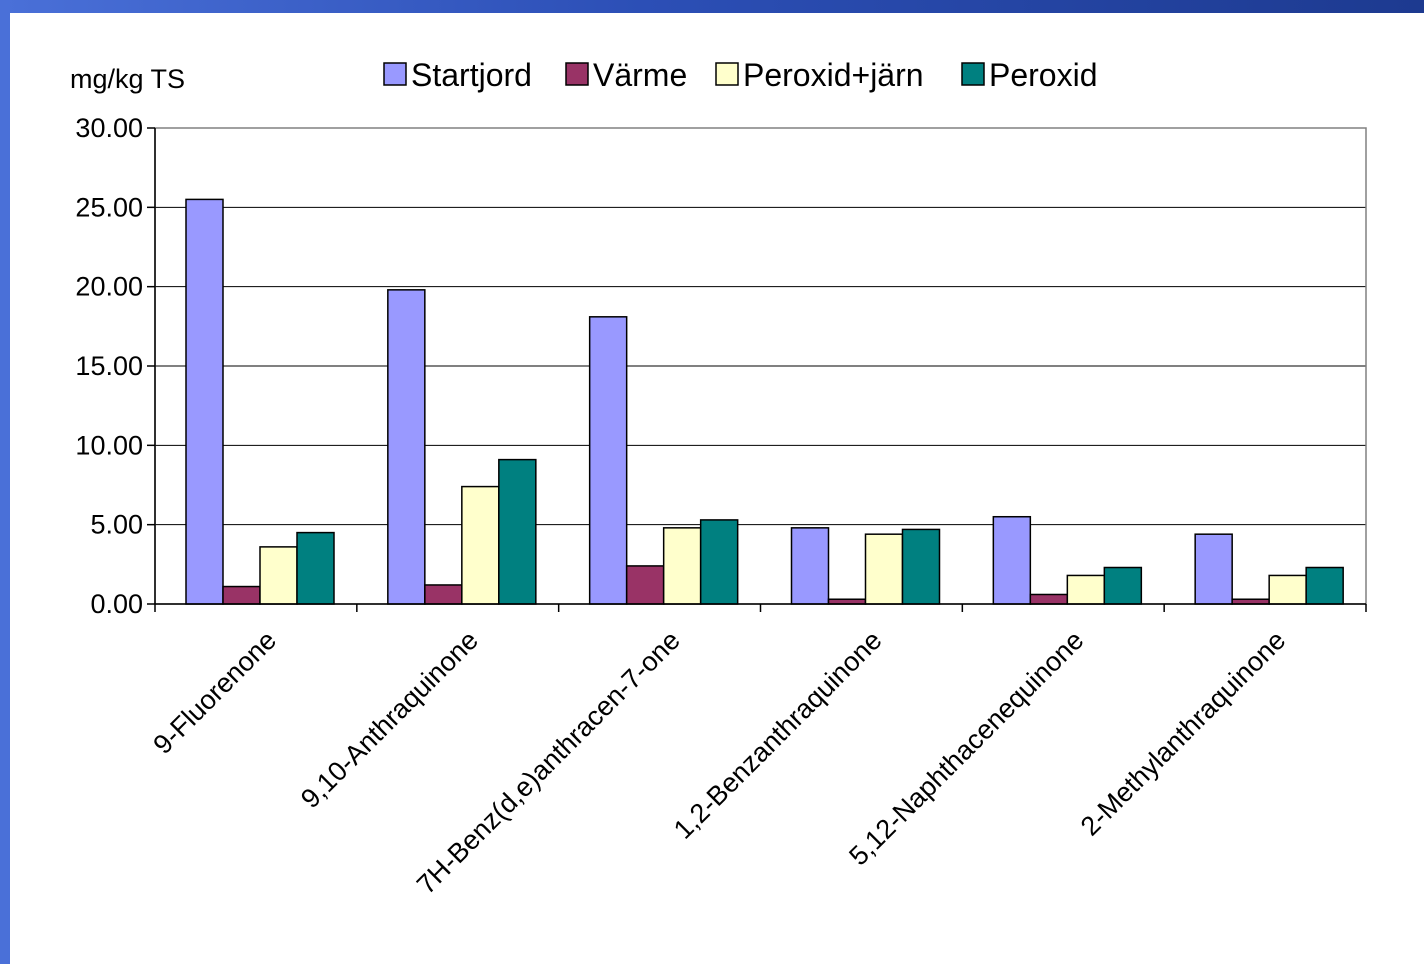 The image size is (1424, 964). I want to click on y-tick-labels: 0.00 5.00 10.00 15.00 20.00 25.00 30.00, so click(109, 366).